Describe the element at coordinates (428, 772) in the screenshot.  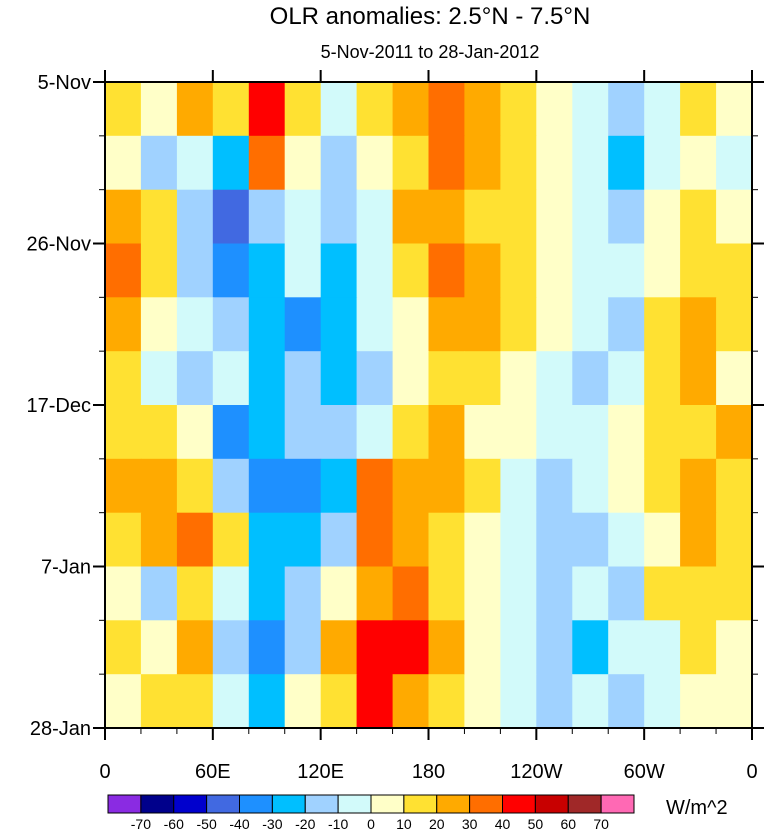
I see `x-tick-label: 180` at that location.